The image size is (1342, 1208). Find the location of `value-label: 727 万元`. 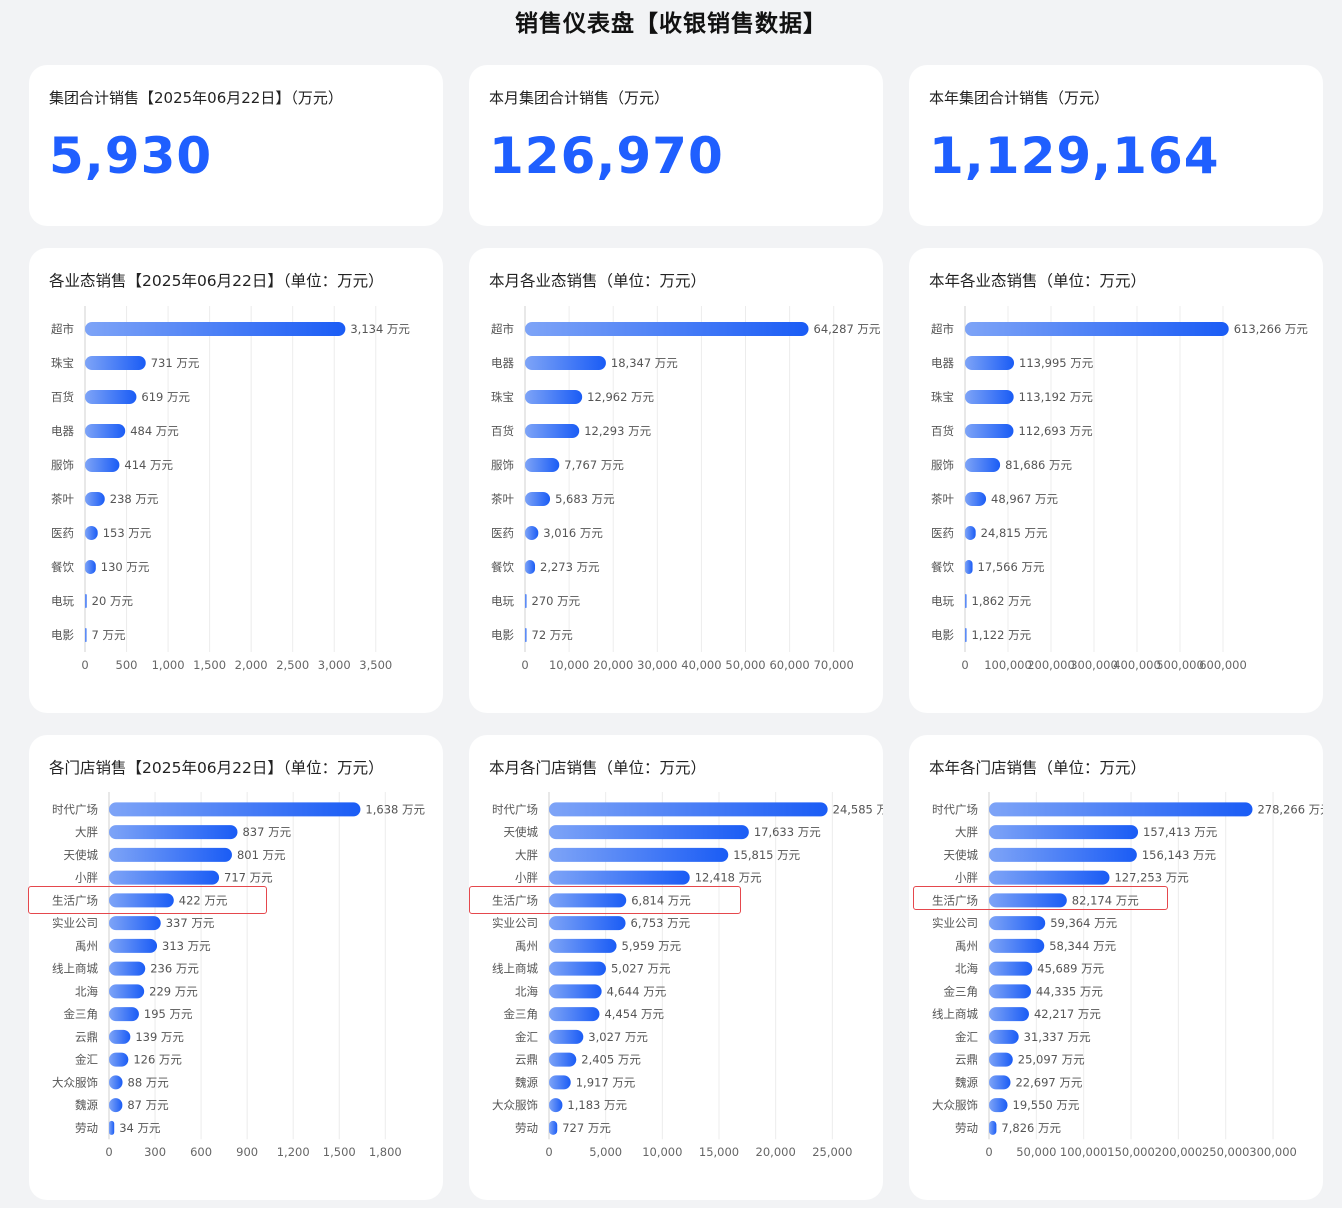

value-label: 727 万元 is located at coordinates (586, 1128).